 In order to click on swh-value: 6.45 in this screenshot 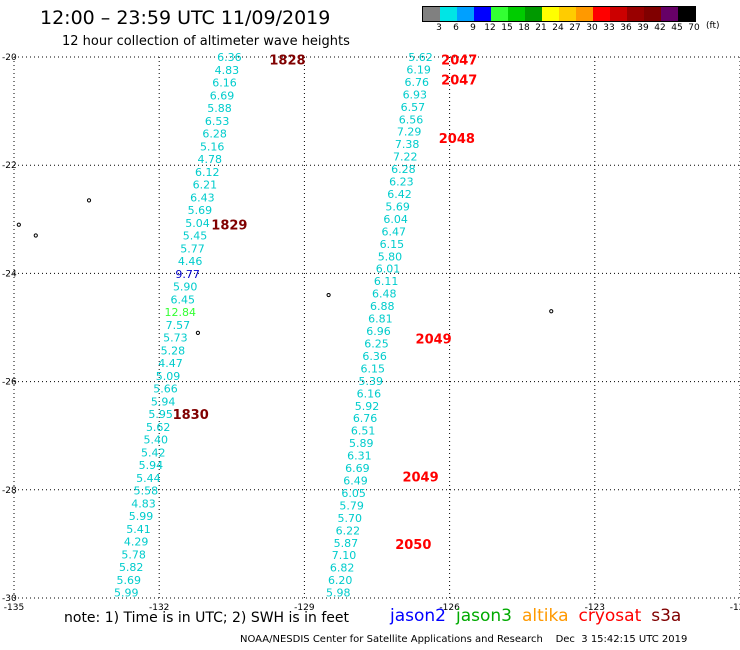, I will do `click(182, 299)`.